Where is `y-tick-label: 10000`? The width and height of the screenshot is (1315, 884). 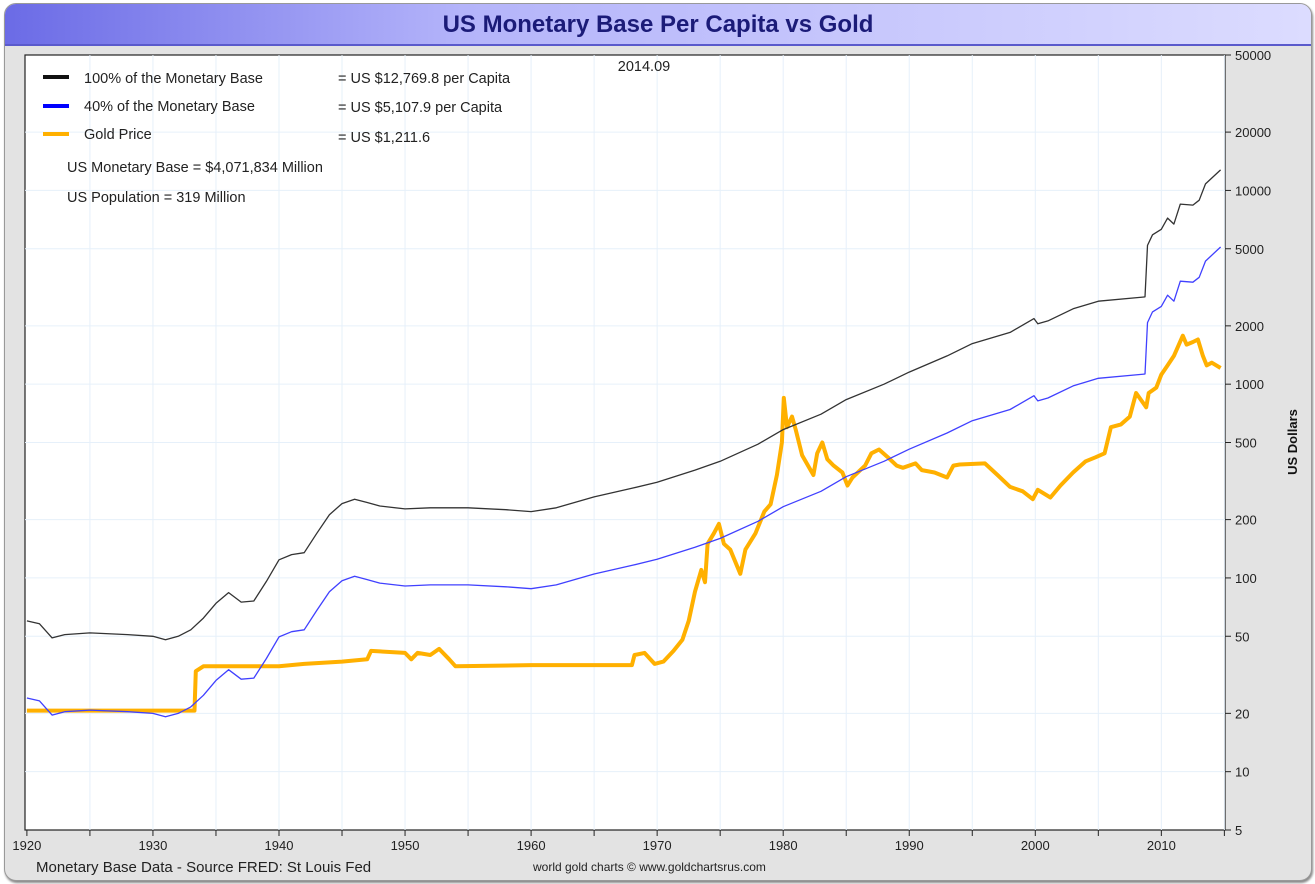 y-tick-label: 10000 is located at coordinates (1253, 190).